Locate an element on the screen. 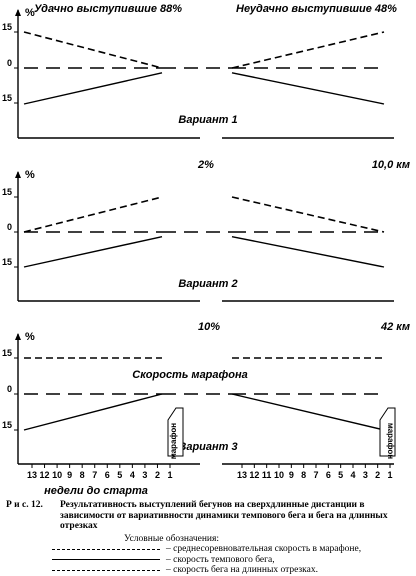  marathon-box-label-right: марафон is located at coordinates (390, 441).